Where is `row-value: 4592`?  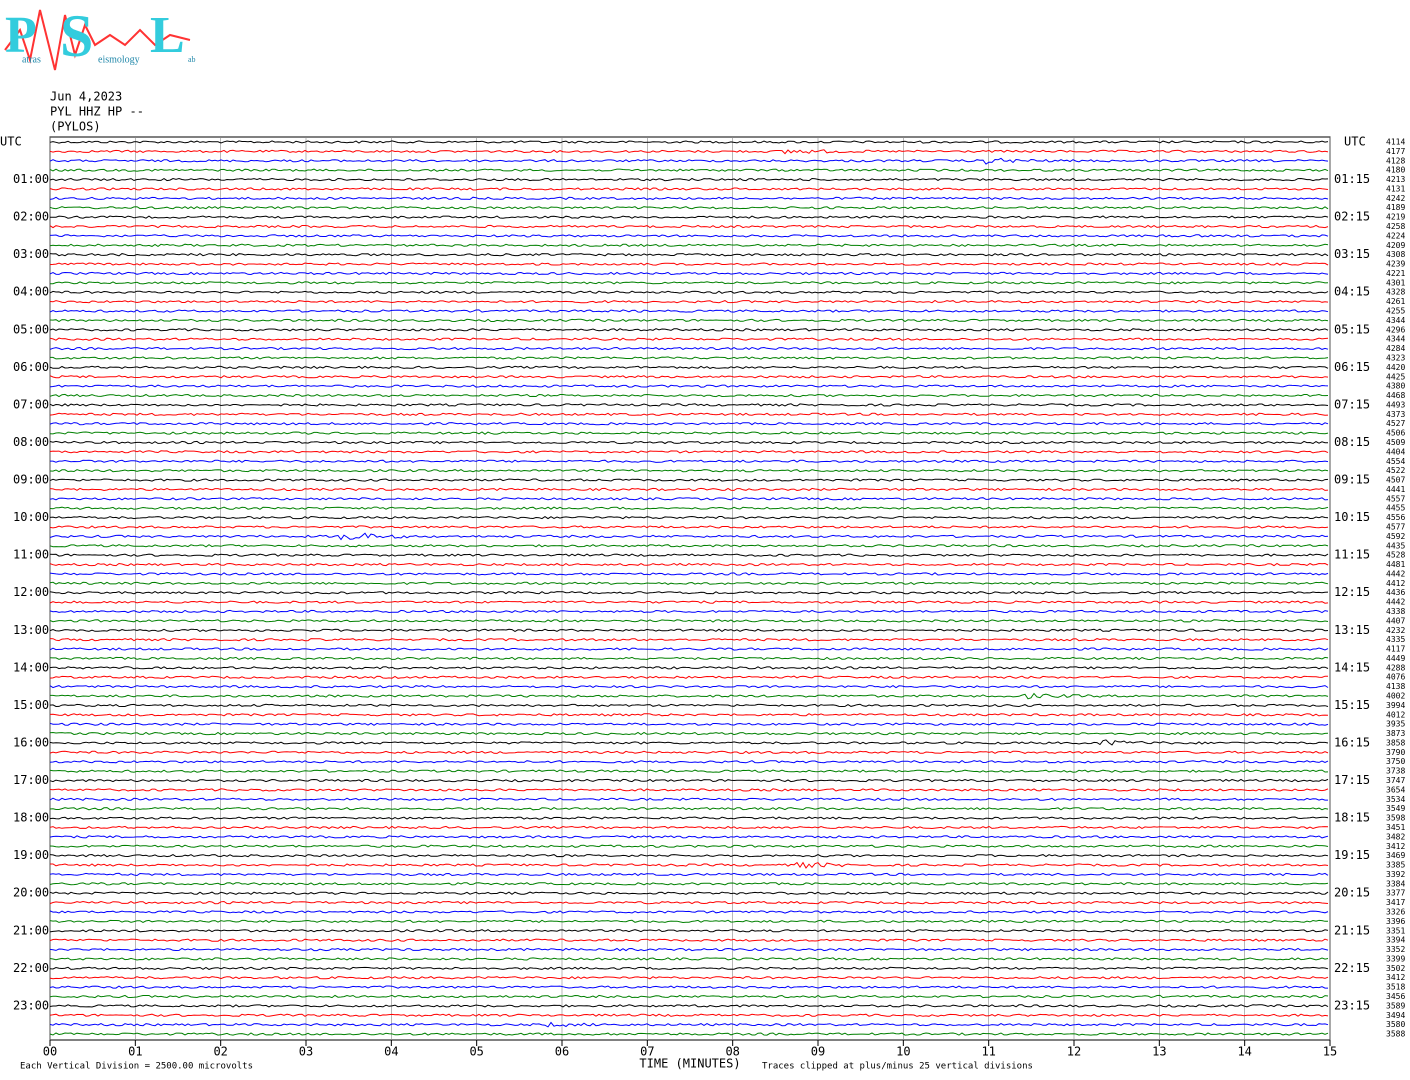
row-value: 4592 is located at coordinates (1395, 536).